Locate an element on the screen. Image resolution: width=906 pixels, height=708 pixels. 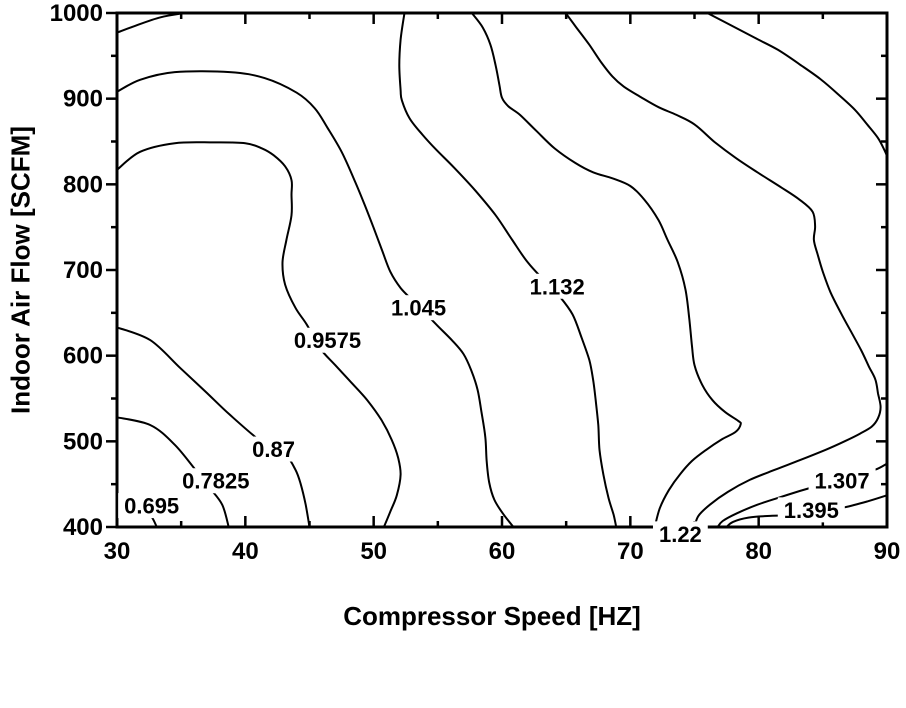
contour-line-1.132 is located at coordinates (151, 23).